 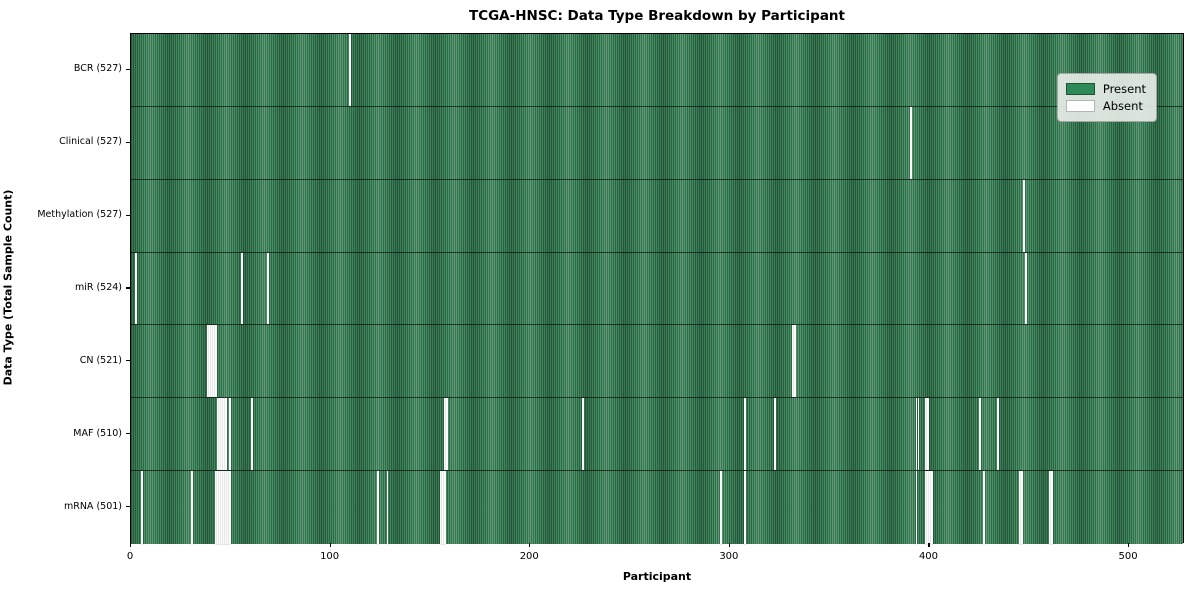 I want to click on row-band-bcr, so click(x=657, y=70).